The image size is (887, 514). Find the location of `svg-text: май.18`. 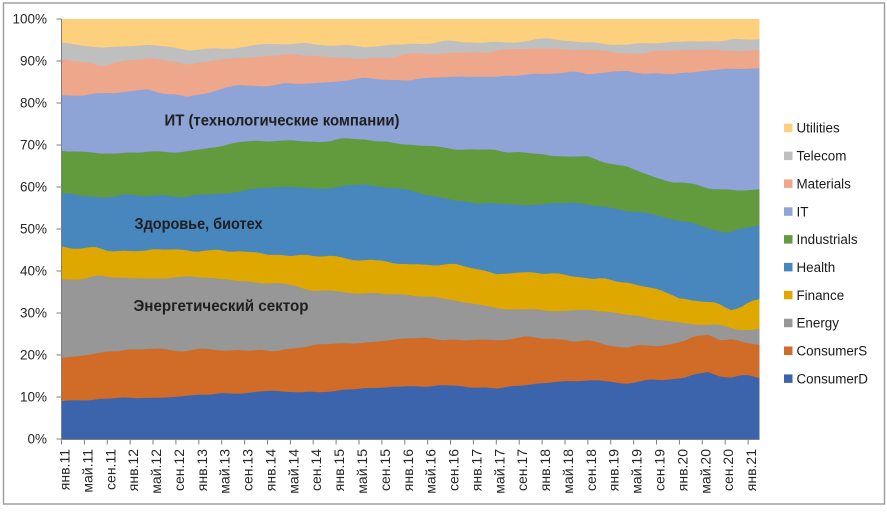

svg-text: май.18 is located at coordinates (568, 471).